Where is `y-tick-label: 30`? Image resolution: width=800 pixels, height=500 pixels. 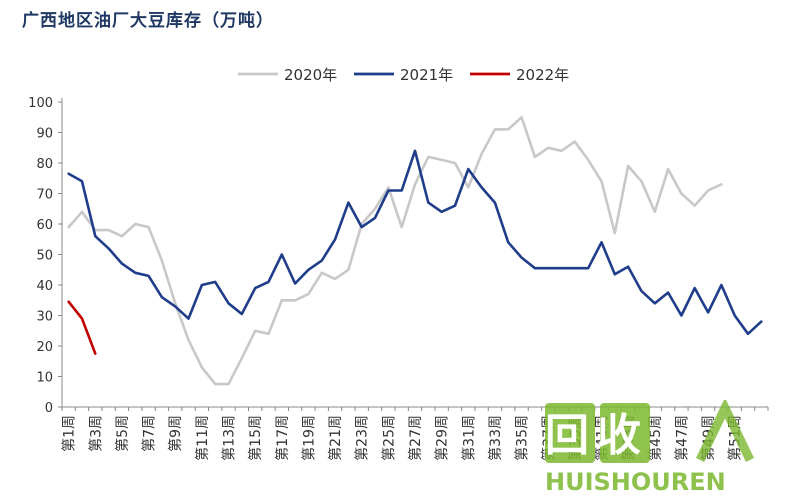
y-tick-label: 30 is located at coordinates (44, 317).